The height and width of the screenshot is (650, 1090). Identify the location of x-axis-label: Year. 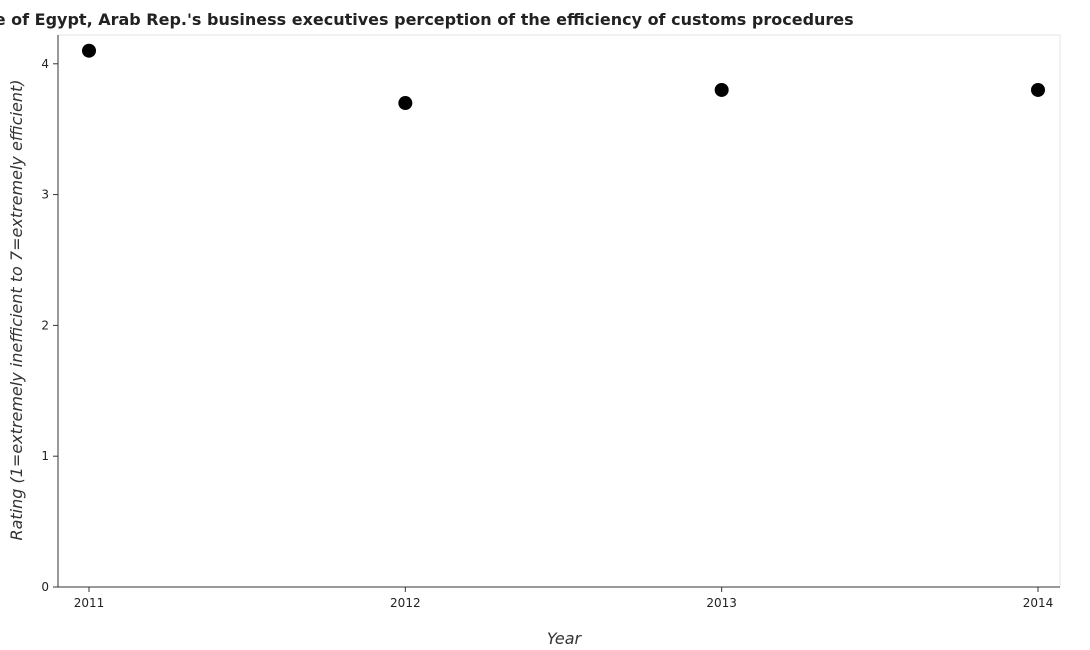
(565, 638).